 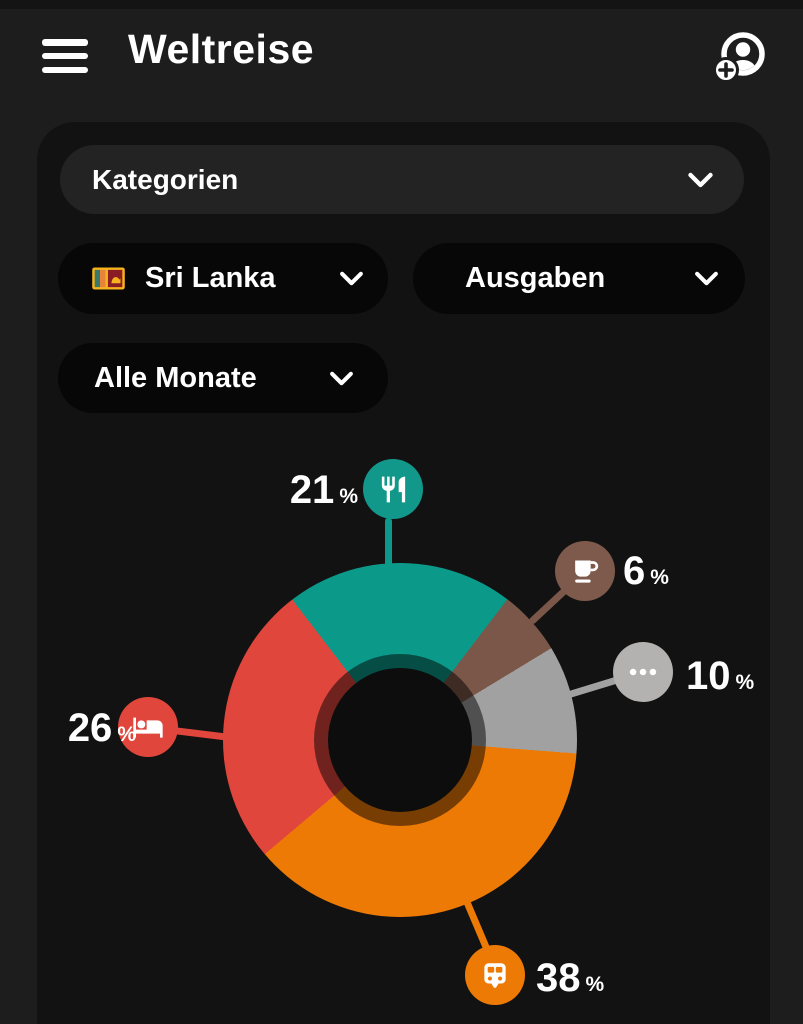 What do you see at coordinates (175, 377) in the screenshot?
I see `month-dropdown-label: Alle Monate` at bounding box center [175, 377].